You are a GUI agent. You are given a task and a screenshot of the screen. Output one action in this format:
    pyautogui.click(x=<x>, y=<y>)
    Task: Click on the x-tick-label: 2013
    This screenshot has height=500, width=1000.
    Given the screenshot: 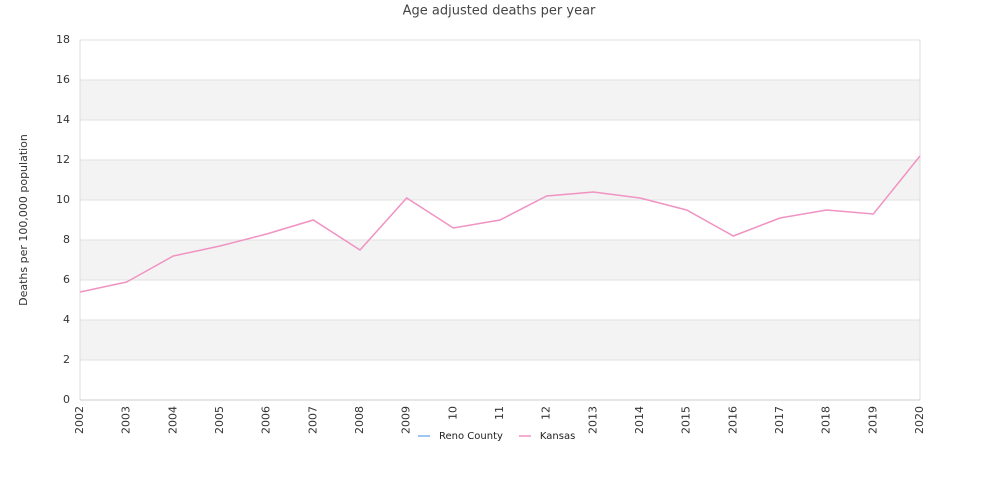 What is the action you would take?
    pyautogui.click(x=592, y=420)
    